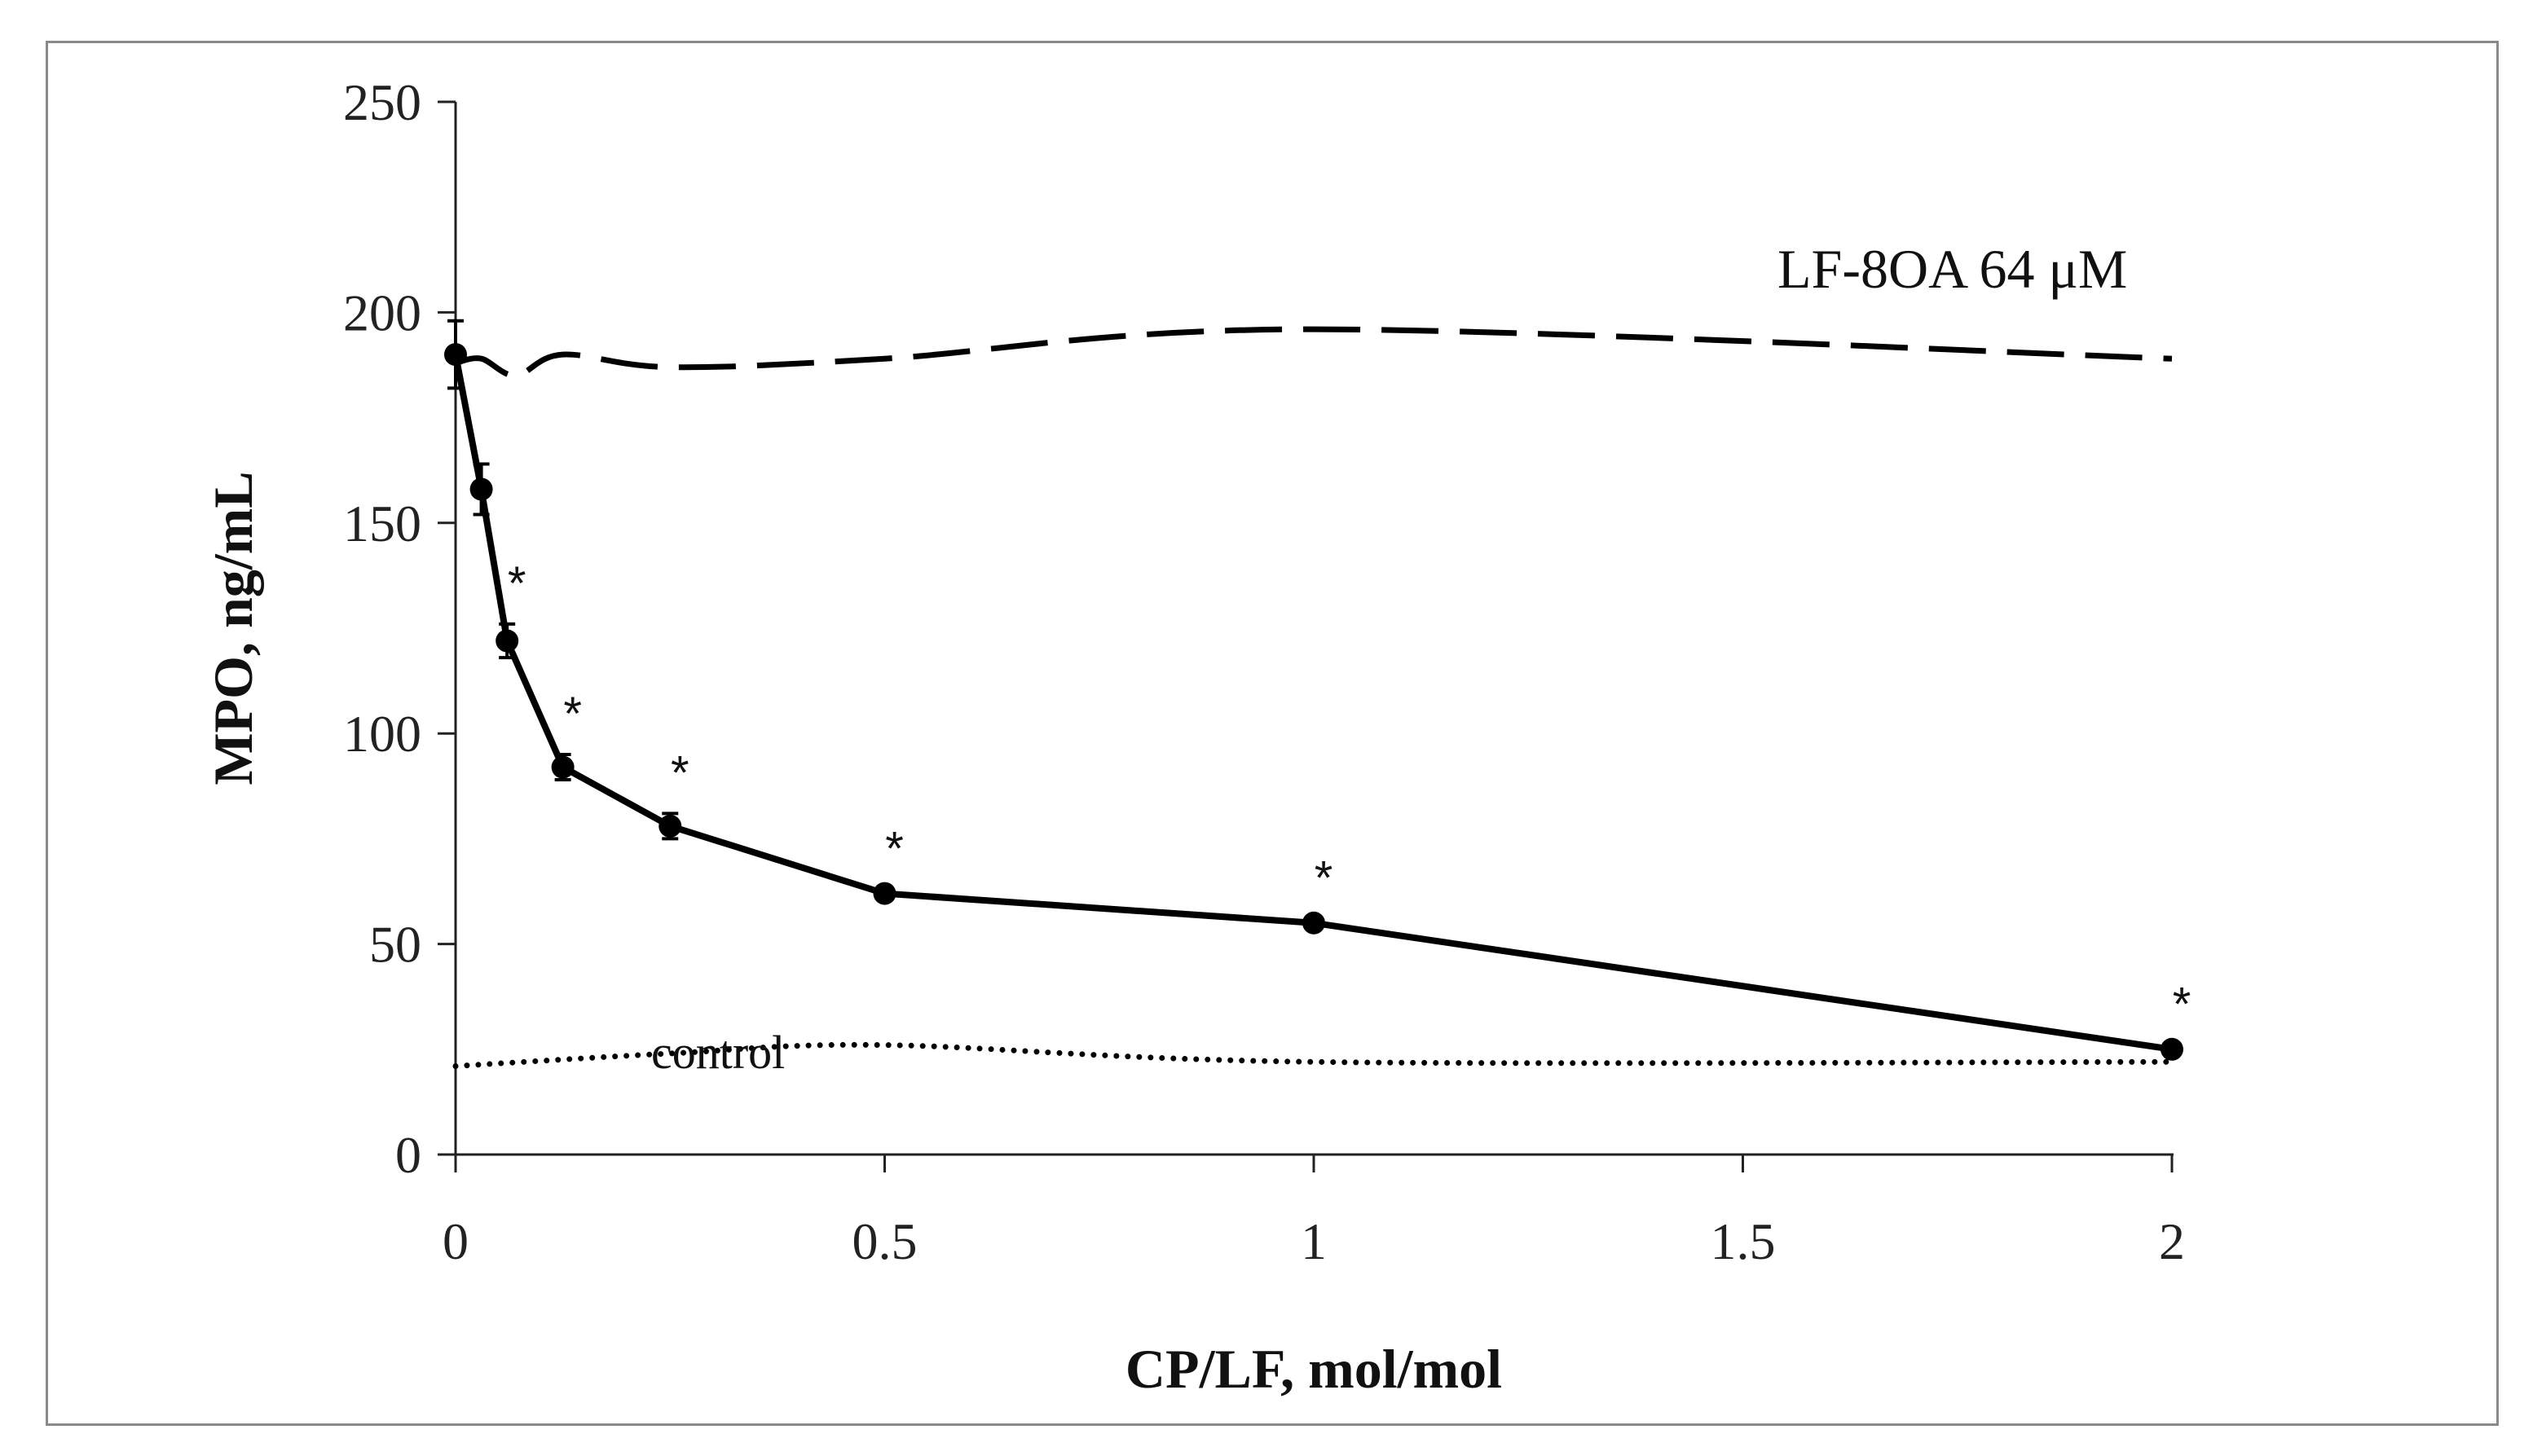 The width and height of the screenshot is (2546, 1456). I want to click on y-tick-label: 250, so click(382, 102).